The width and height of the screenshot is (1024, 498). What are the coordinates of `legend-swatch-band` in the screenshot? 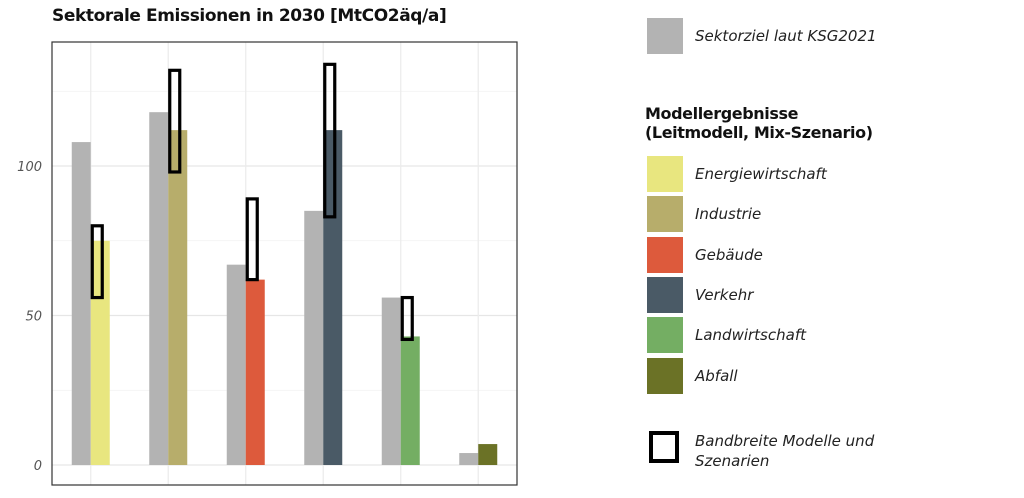 It's located at (664, 447).